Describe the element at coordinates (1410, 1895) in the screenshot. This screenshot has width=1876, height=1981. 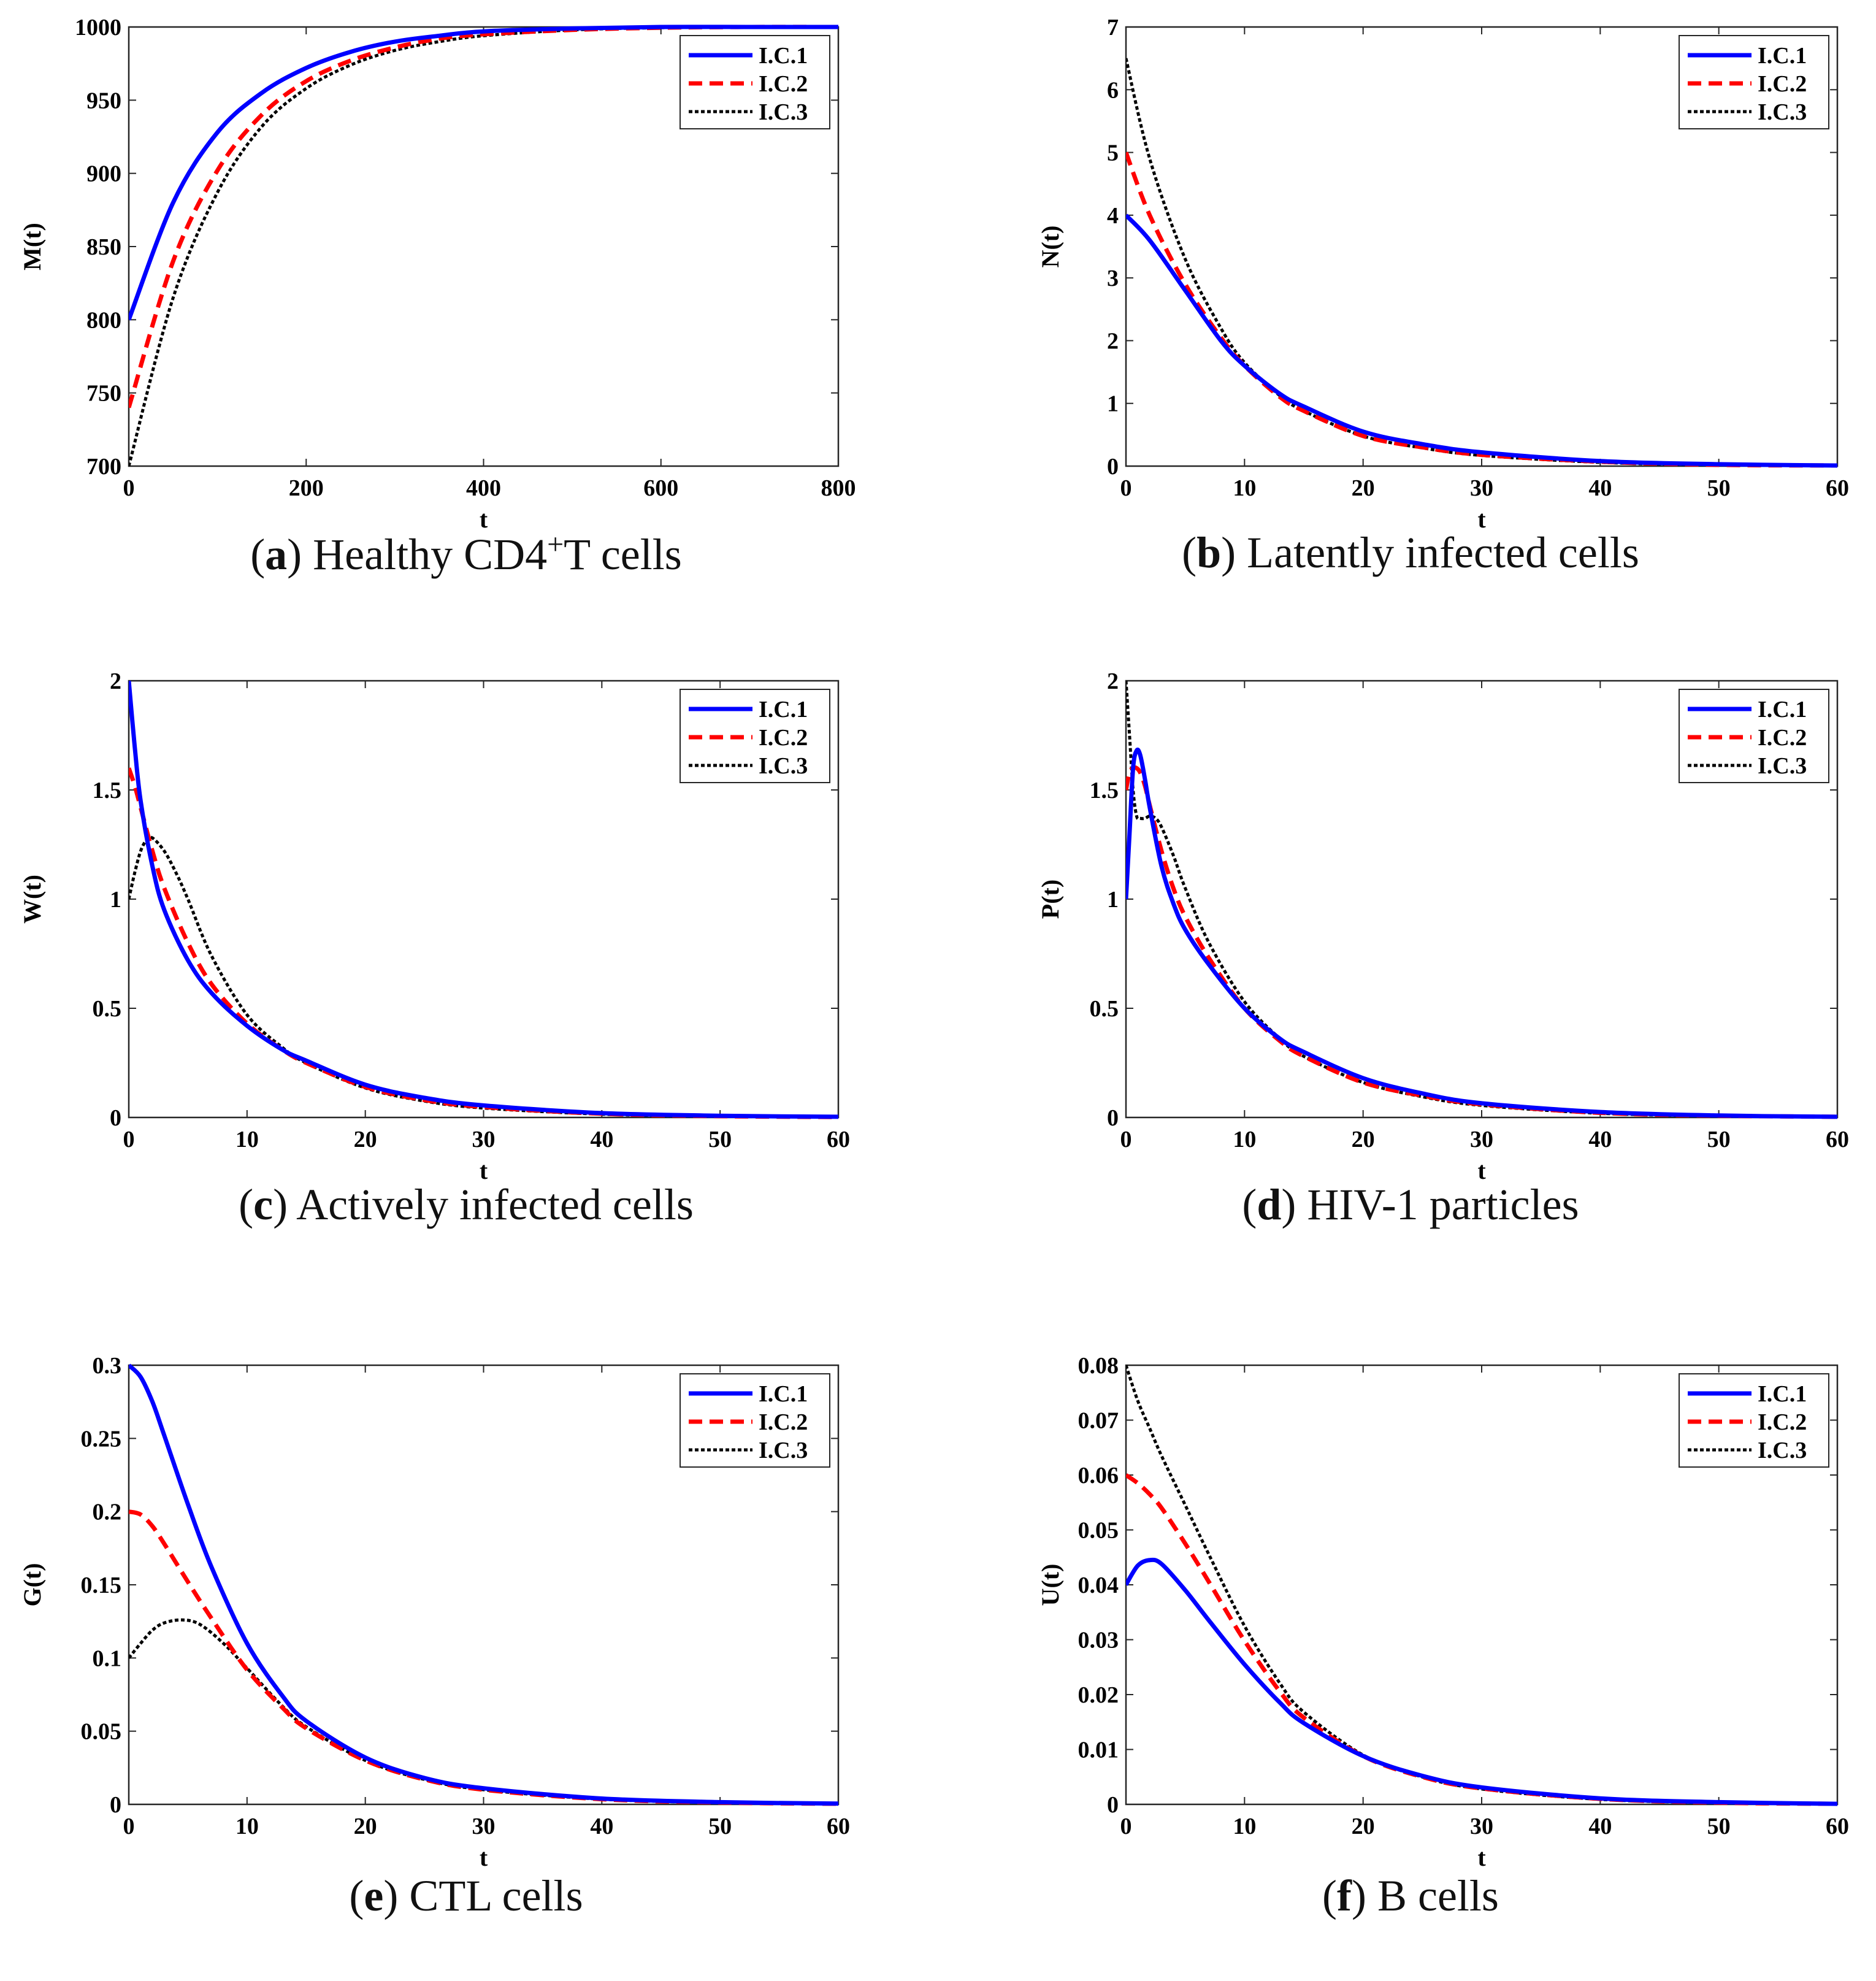
I see `panel-caption: (f) B cells` at that location.